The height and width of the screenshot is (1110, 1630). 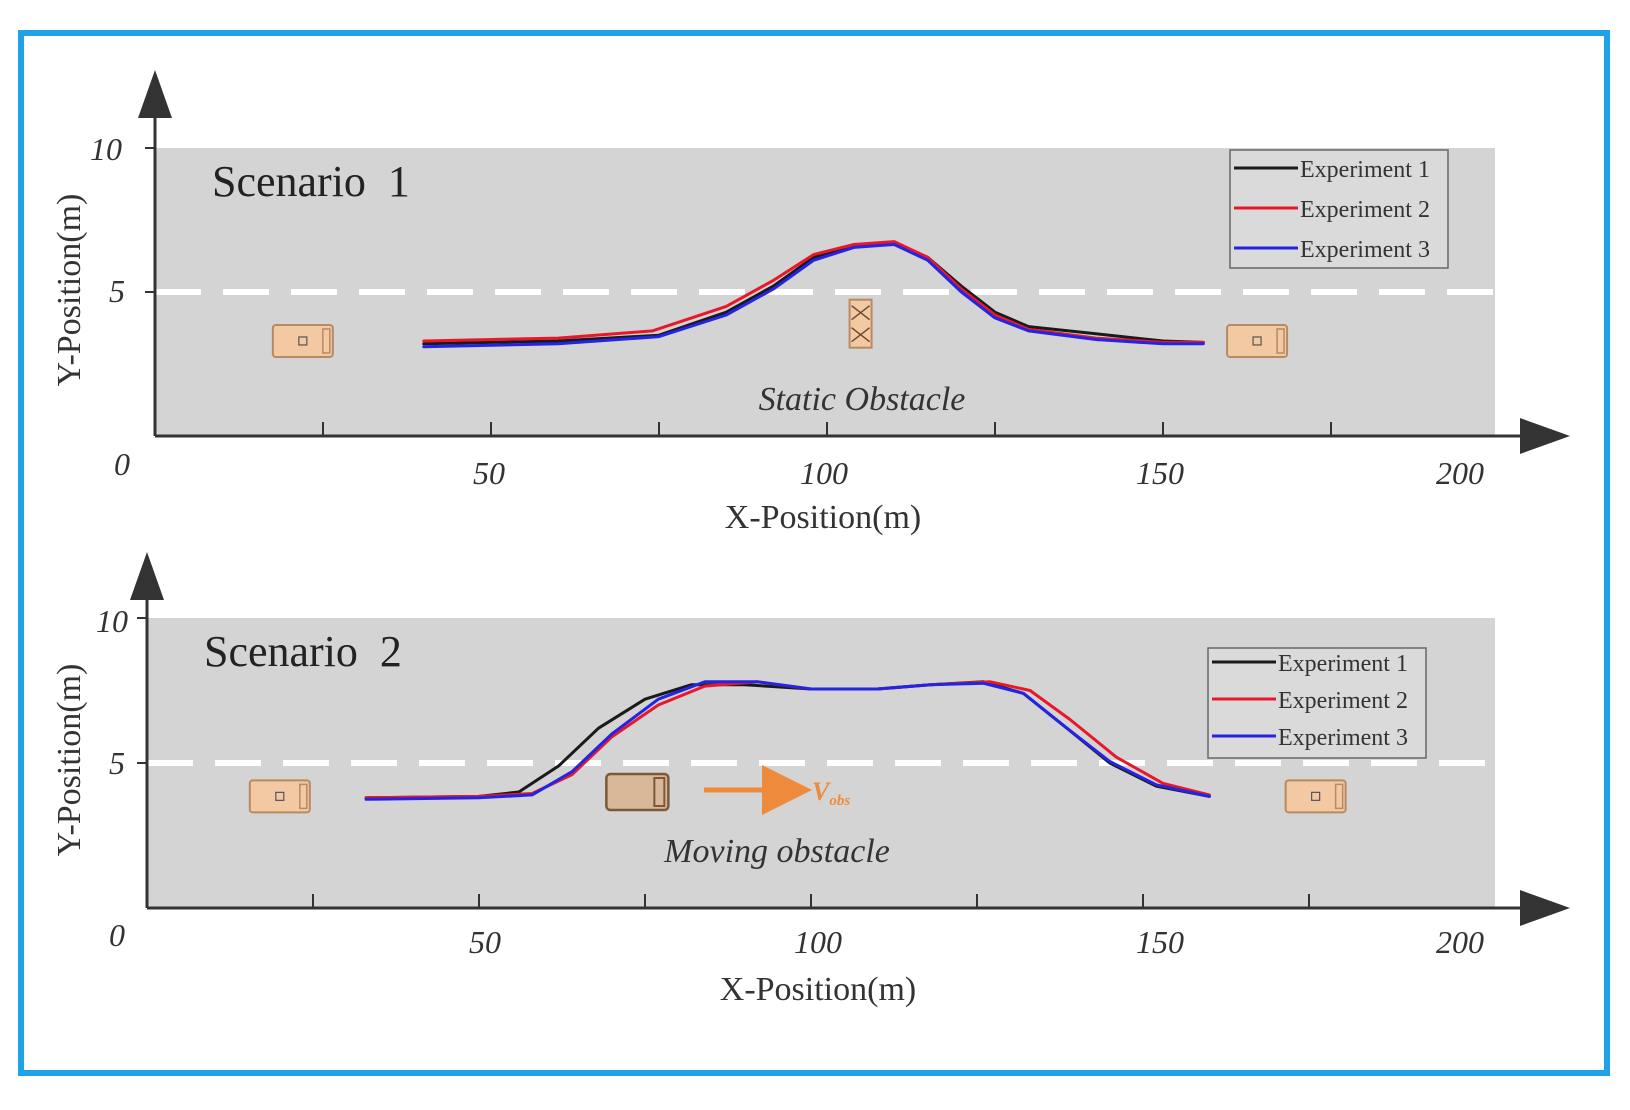 I want to click on obstacle-annotation: Static Obstacle, so click(x=862, y=399).